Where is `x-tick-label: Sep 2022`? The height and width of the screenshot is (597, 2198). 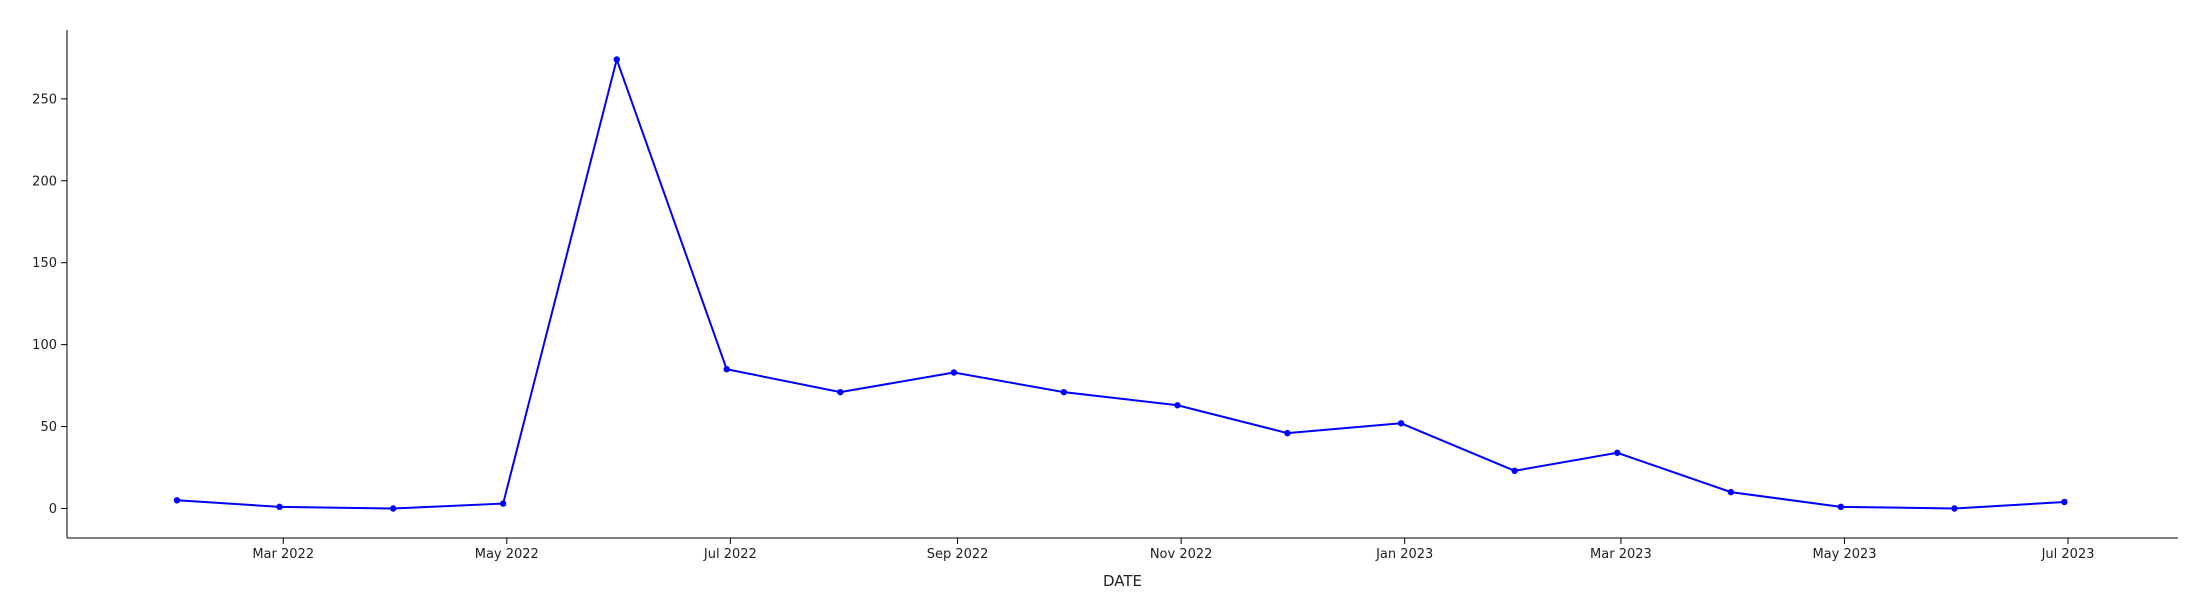
x-tick-label: Sep 2022 is located at coordinates (958, 554).